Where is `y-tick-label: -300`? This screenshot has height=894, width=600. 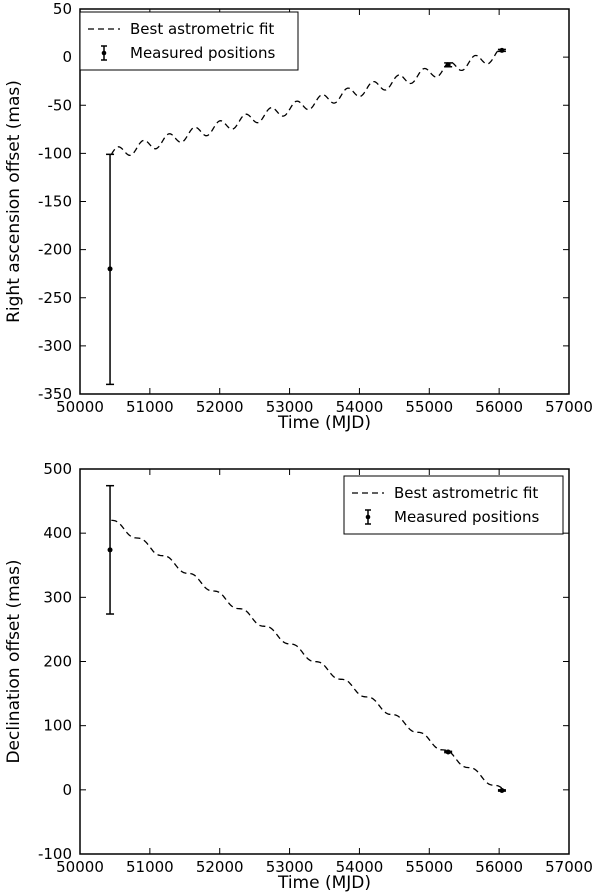
y-tick-label: -300 is located at coordinates (55, 346).